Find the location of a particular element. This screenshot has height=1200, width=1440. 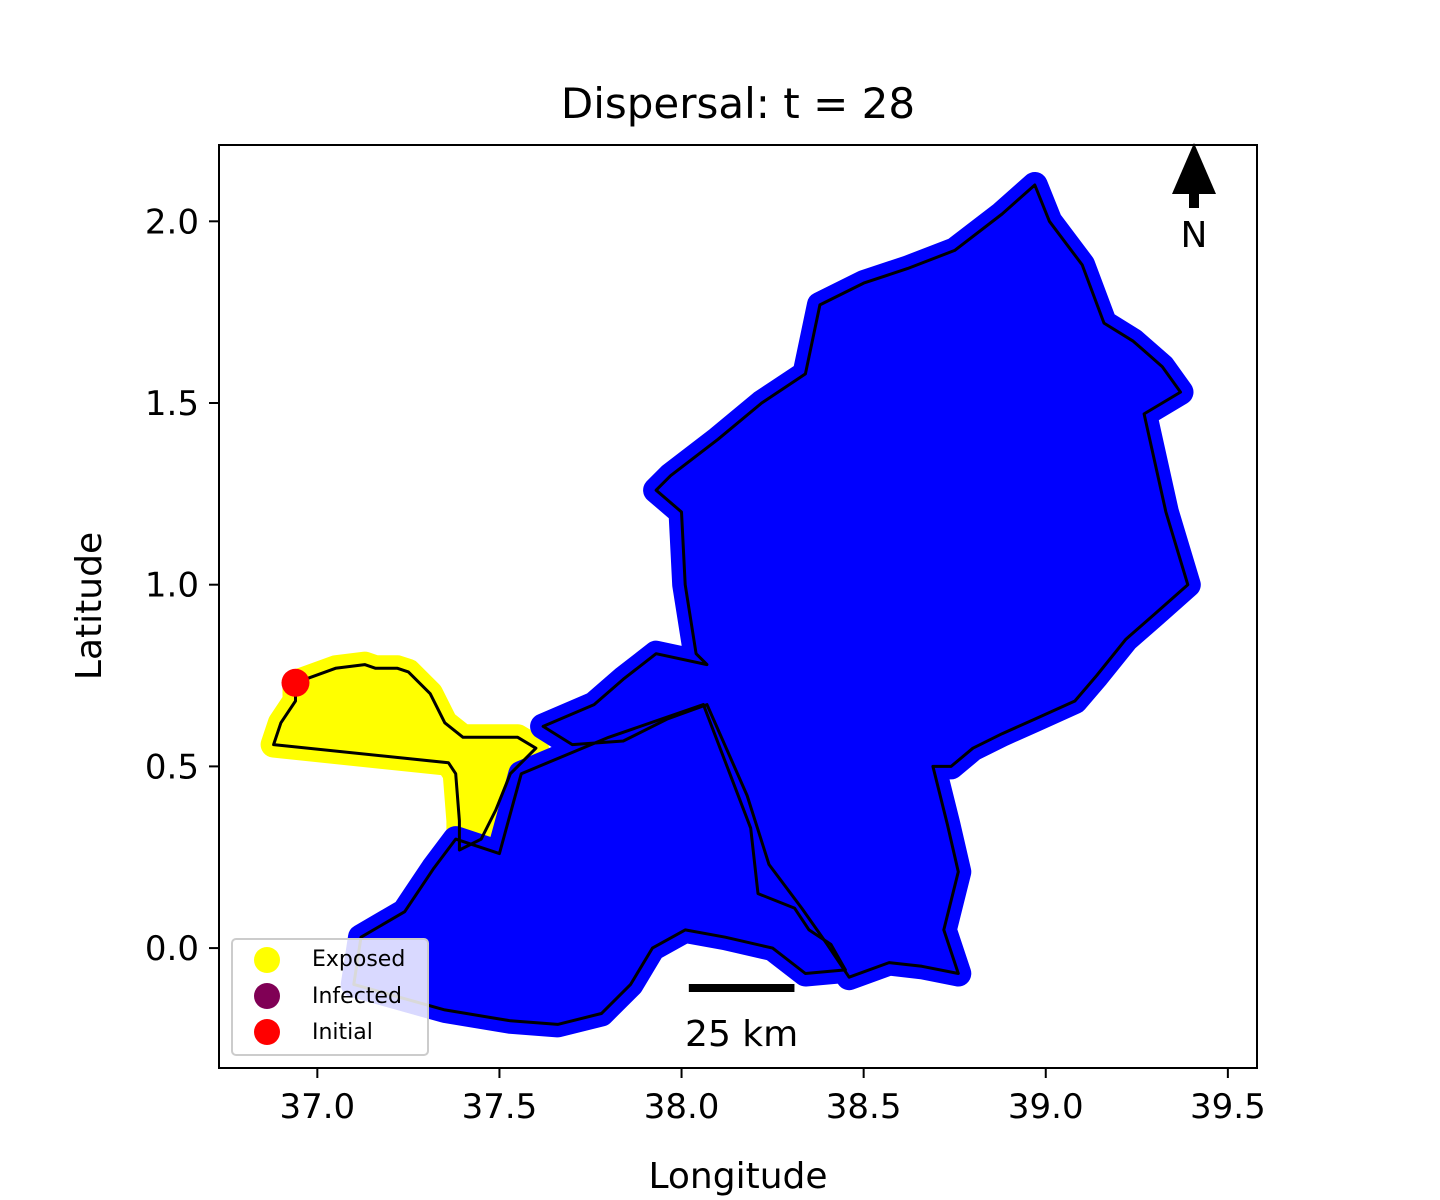

x-tick-label: 38.5 is located at coordinates (864, 1107).